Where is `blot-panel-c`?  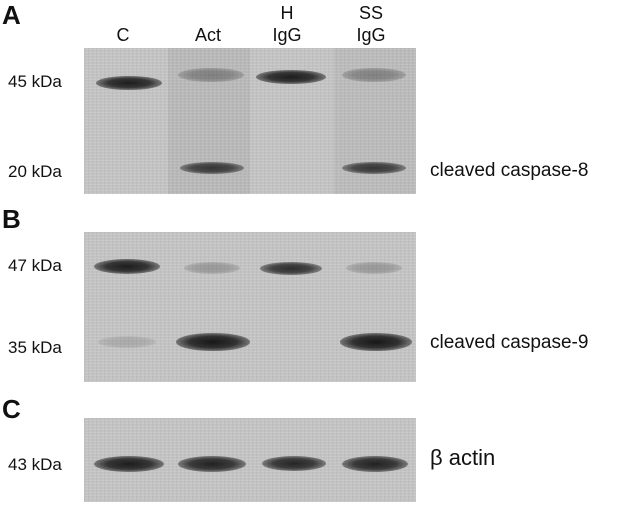 blot-panel-c is located at coordinates (250, 460).